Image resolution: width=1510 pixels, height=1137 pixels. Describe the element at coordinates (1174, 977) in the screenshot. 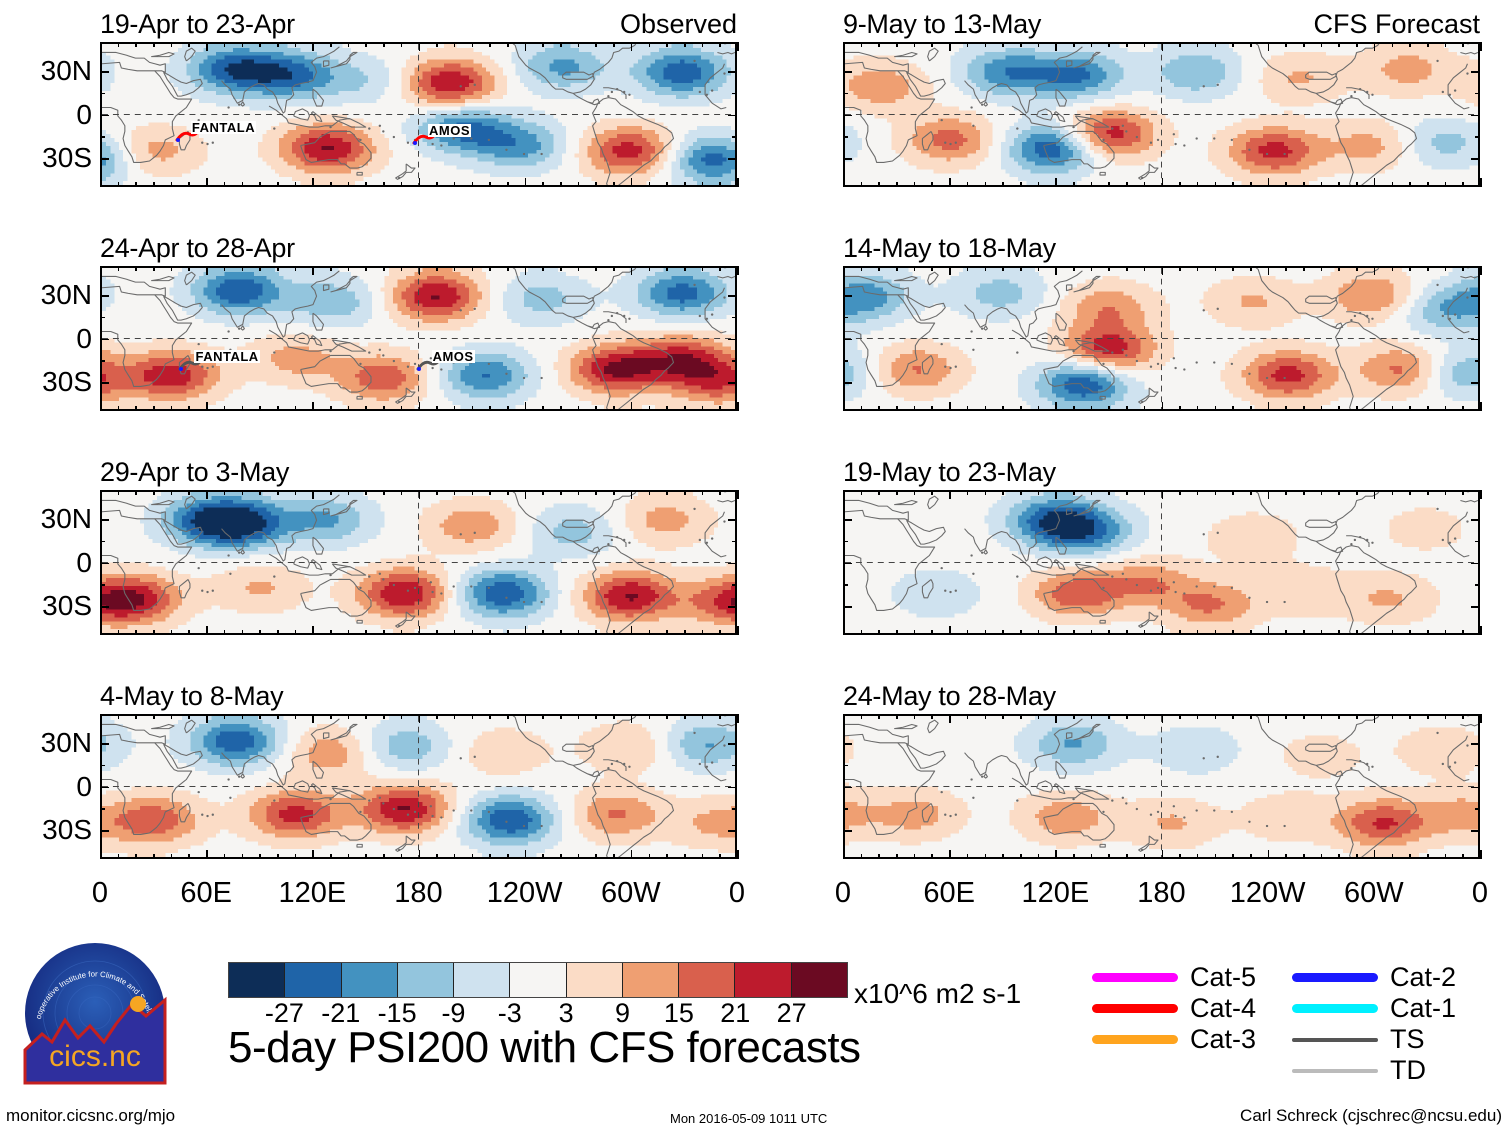

I see `storm-legend-item-cat-5: Cat-5` at that location.